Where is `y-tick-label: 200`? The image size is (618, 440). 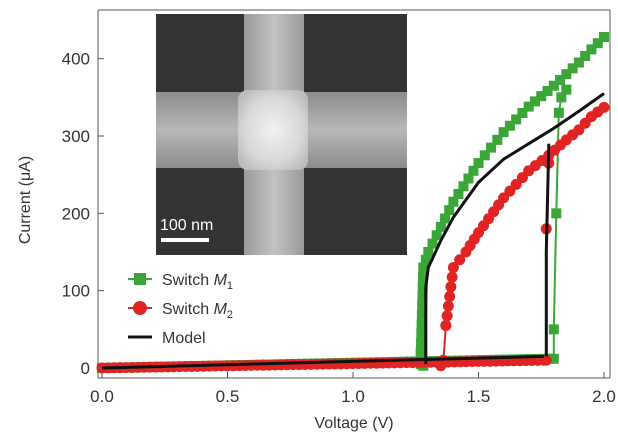
y-tick-label: 200 is located at coordinates (76, 213).